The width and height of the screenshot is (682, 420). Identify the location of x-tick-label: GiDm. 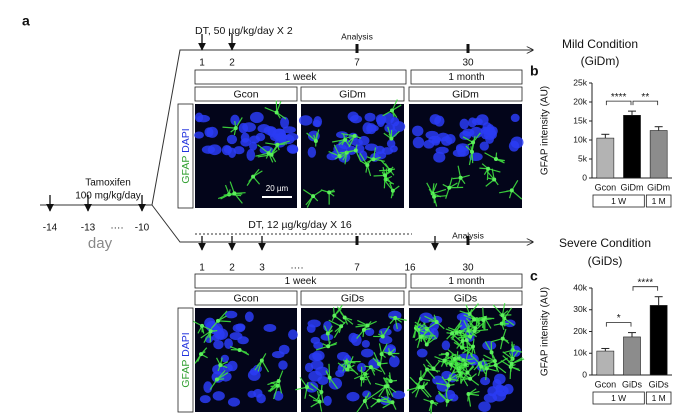
(632, 187).